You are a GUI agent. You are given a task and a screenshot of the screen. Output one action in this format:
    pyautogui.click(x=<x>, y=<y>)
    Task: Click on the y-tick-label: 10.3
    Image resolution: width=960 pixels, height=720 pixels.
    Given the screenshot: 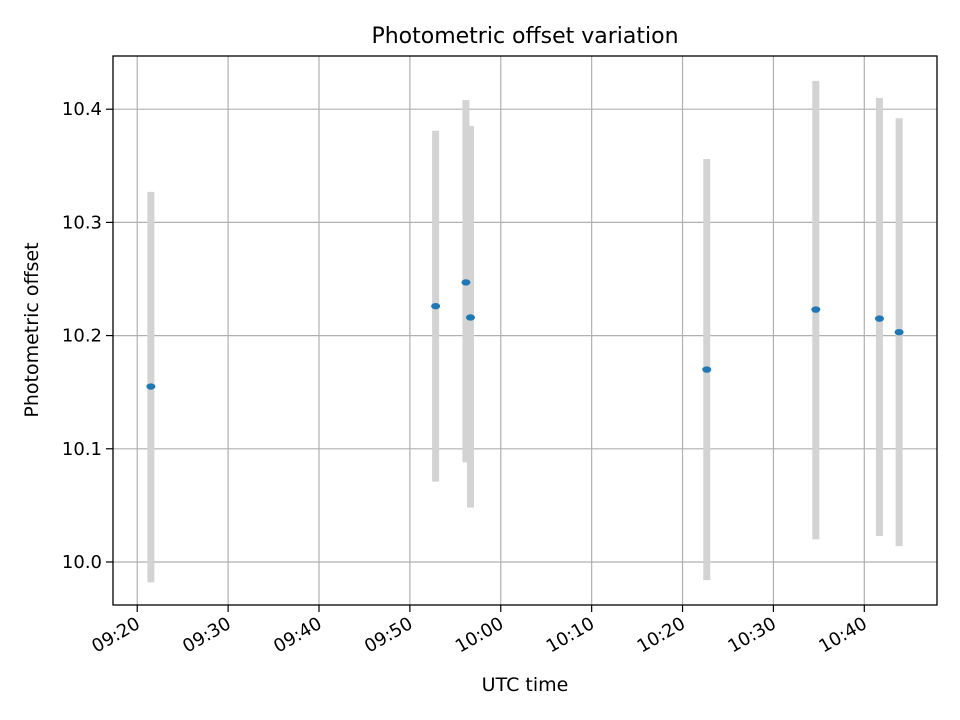 What is the action you would take?
    pyautogui.click(x=82, y=222)
    